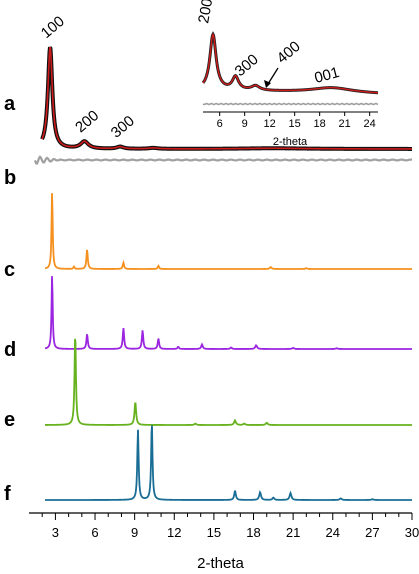 Image resolution: width=419 pixels, height=574 pixels. I want to click on x-tick-label-18: 18, so click(253, 532).